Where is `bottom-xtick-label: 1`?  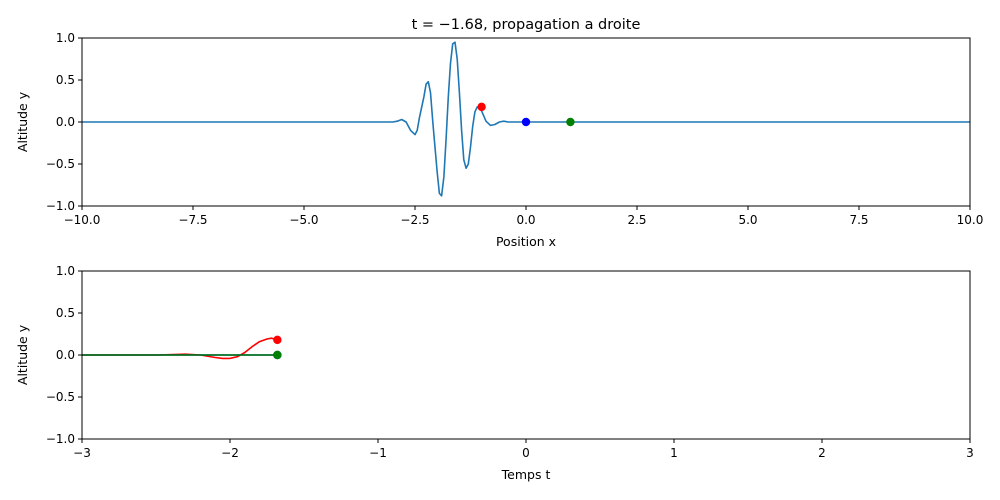 bottom-xtick-label: 1 is located at coordinates (674, 453).